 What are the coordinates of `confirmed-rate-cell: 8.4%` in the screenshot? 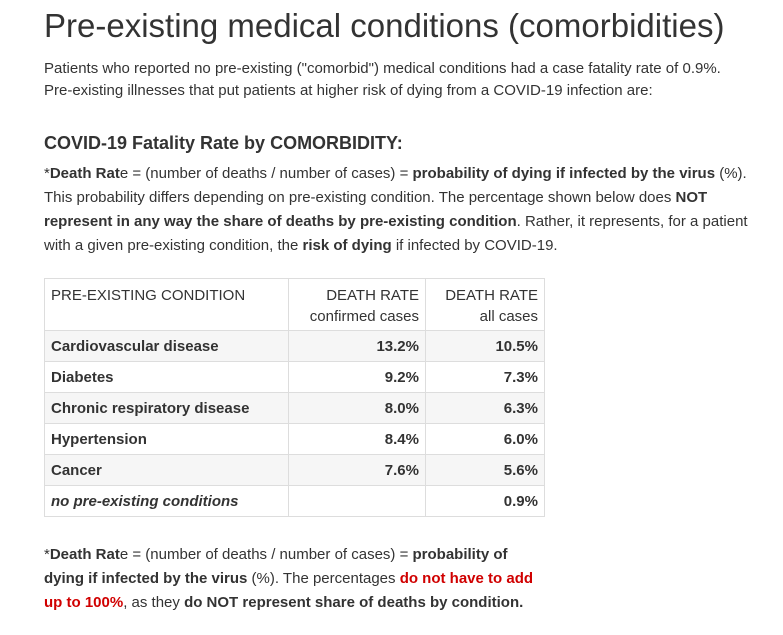 It's located at (357, 439).